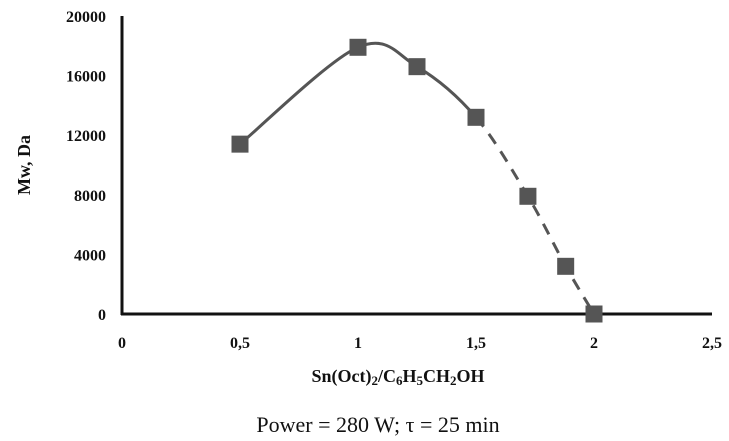 Image resolution: width=729 pixels, height=441 pixels. I want to click on x-tick-label: 2,5, so click(712, 343).